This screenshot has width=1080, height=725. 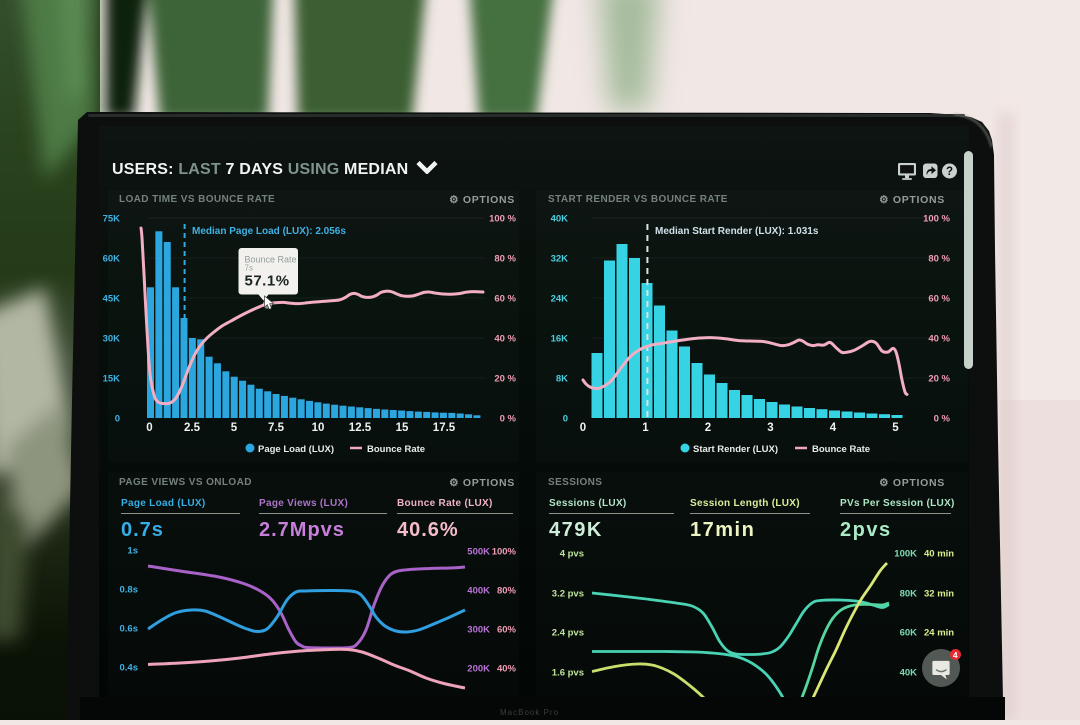 I want to click on svg-text: 200K, so click(x=478, y=669).